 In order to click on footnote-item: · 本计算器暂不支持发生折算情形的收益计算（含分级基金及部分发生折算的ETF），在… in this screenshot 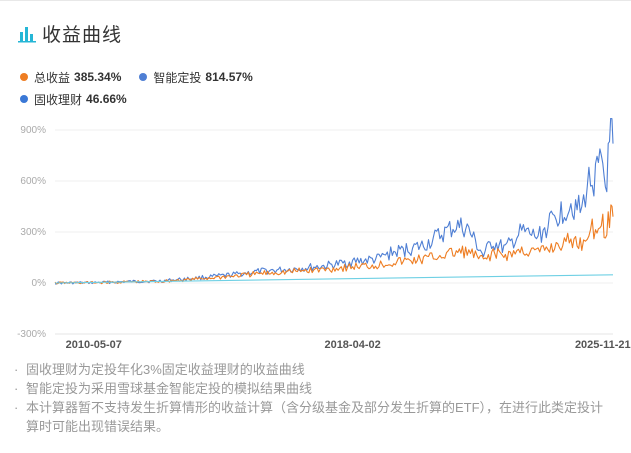, I will do `click(309, 417)`.